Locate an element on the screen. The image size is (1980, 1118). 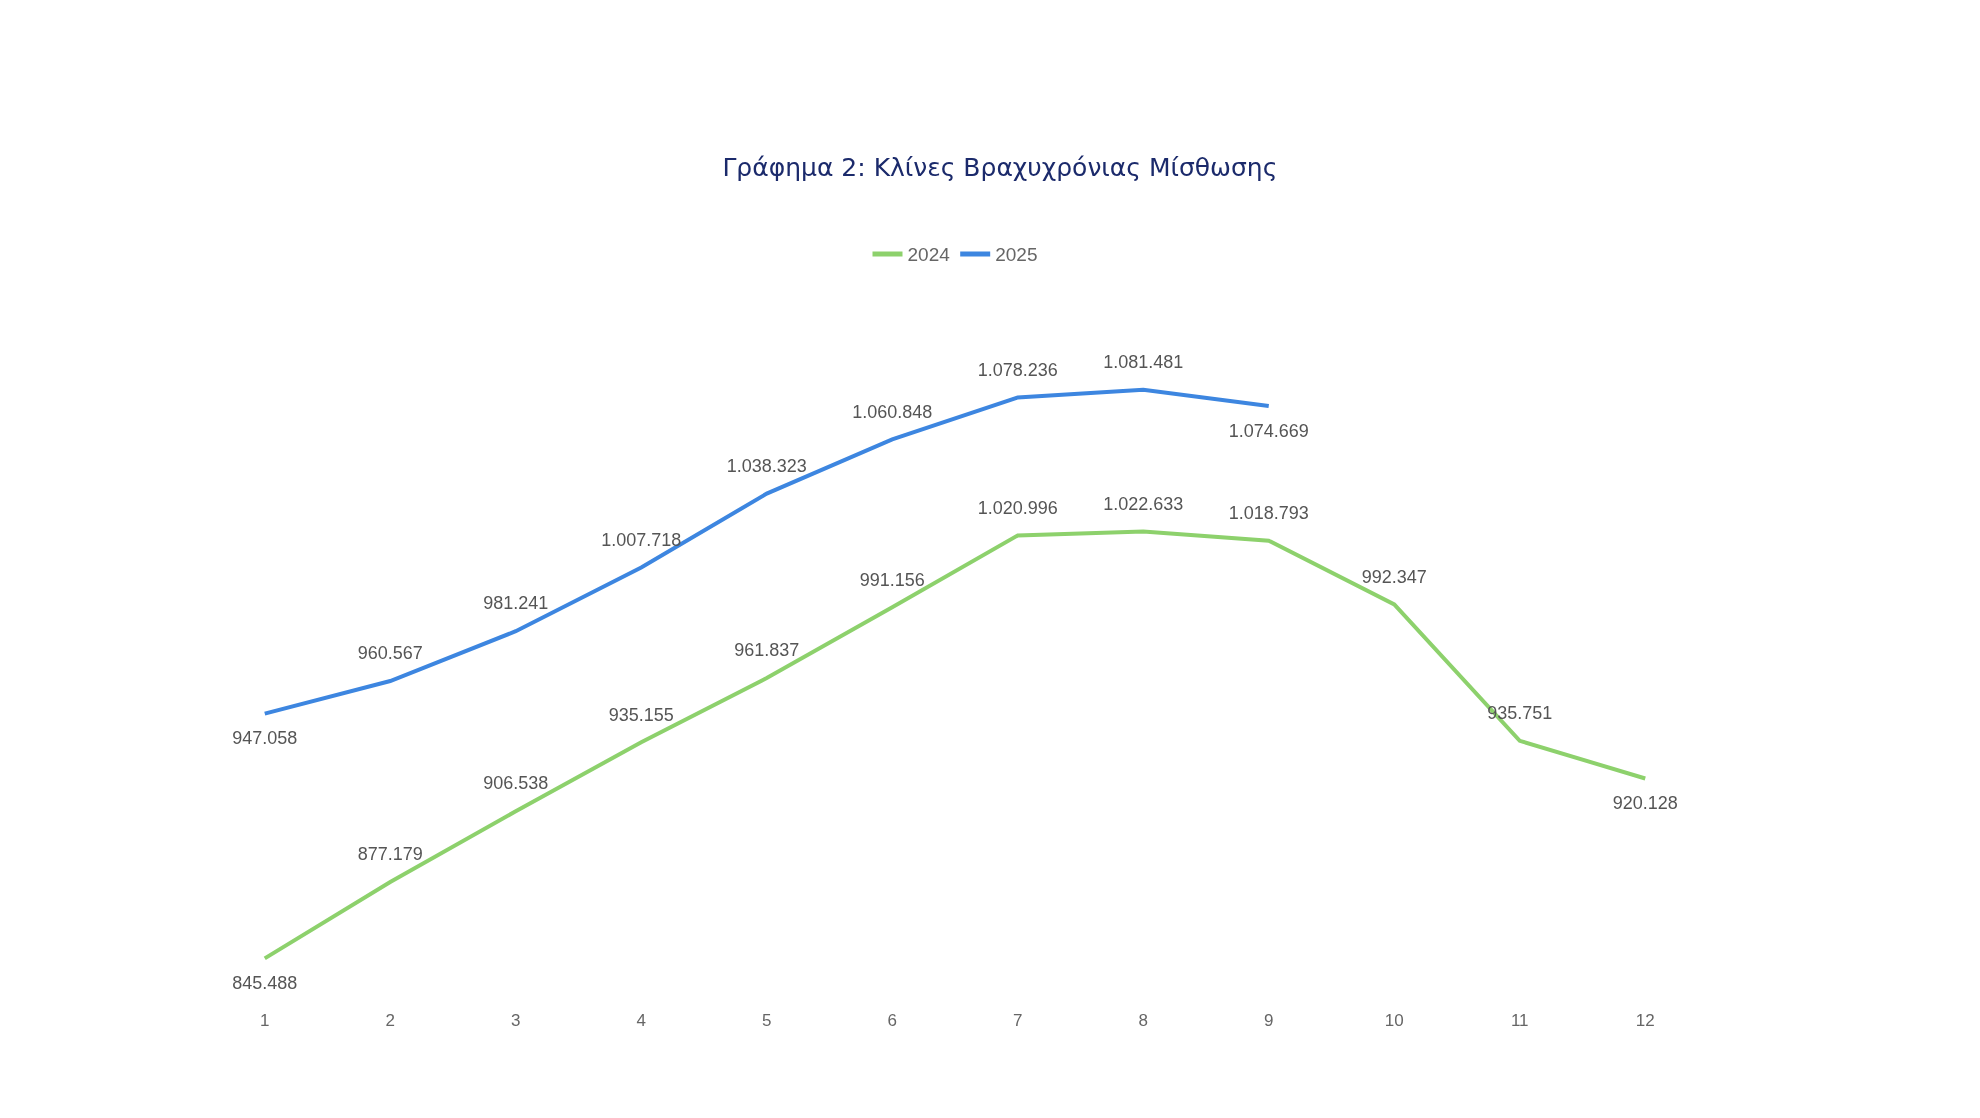
x-tick-label: 5 is located at coordinates (767, 1020).